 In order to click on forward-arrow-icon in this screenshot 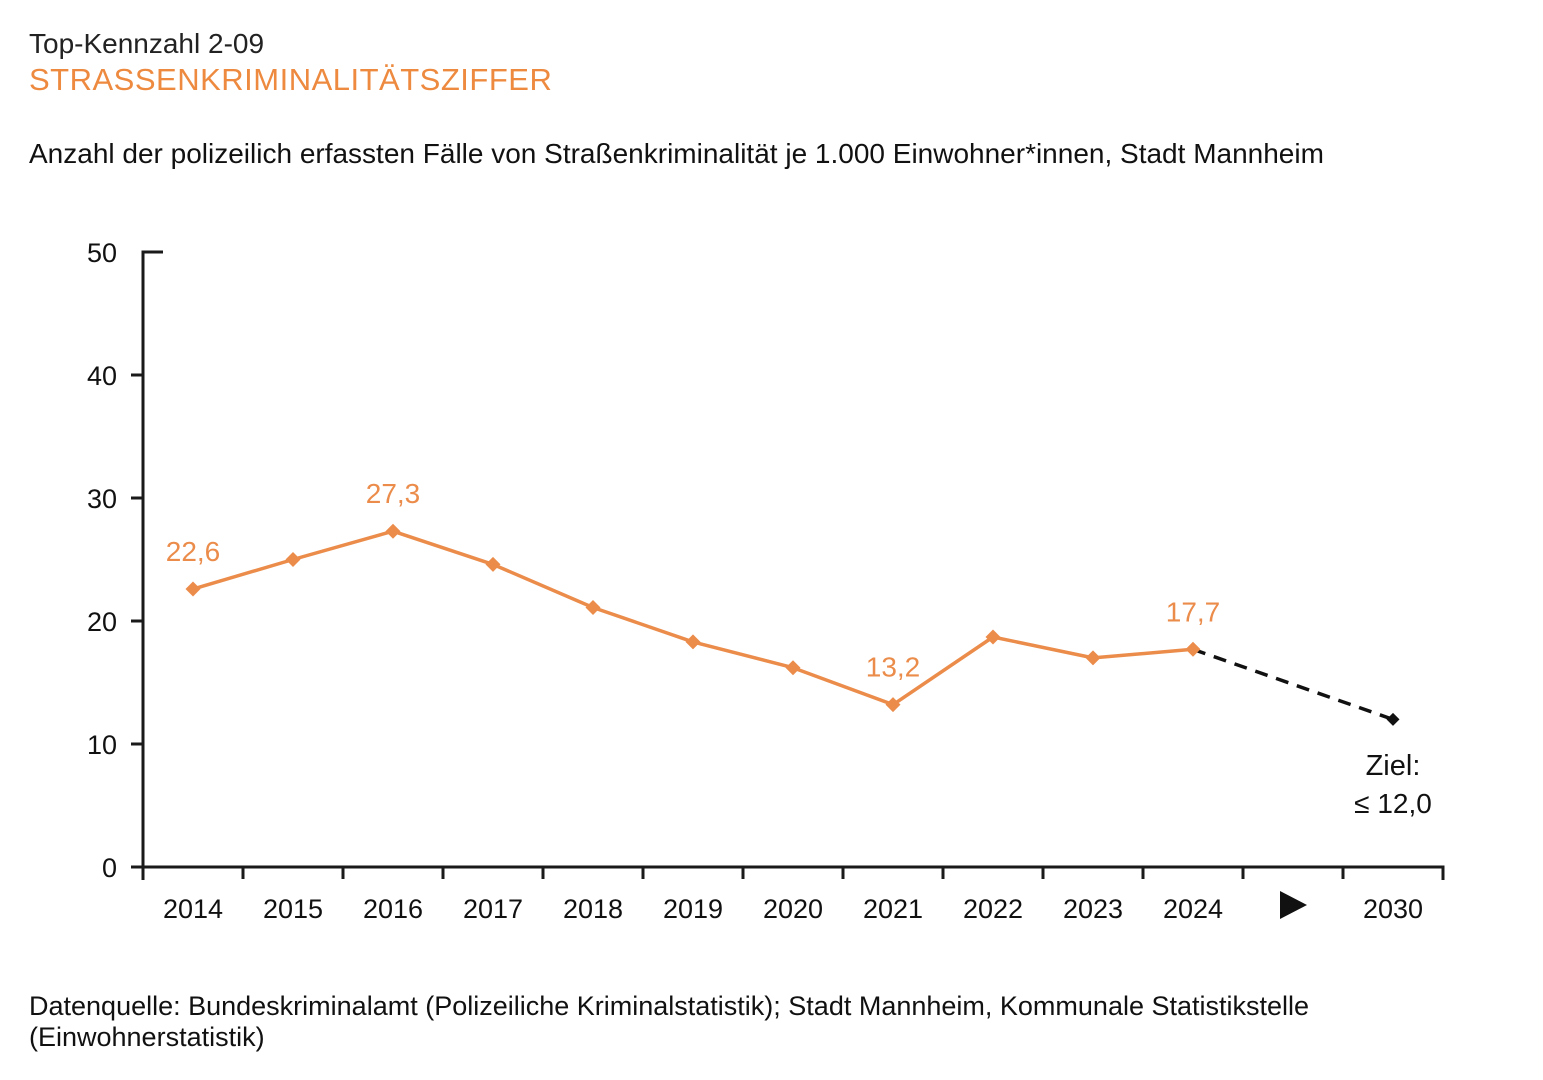, I will do `click(1293, 905)`.